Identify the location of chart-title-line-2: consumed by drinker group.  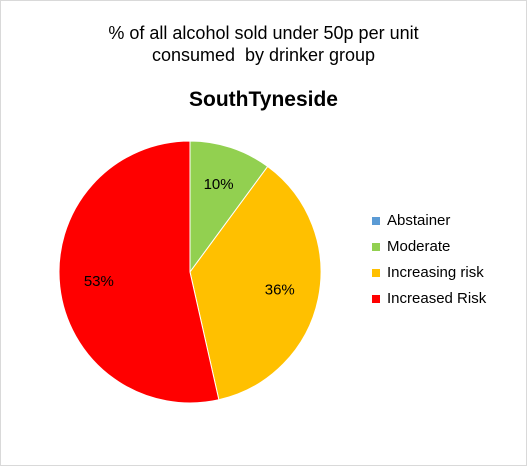
(263, 55).